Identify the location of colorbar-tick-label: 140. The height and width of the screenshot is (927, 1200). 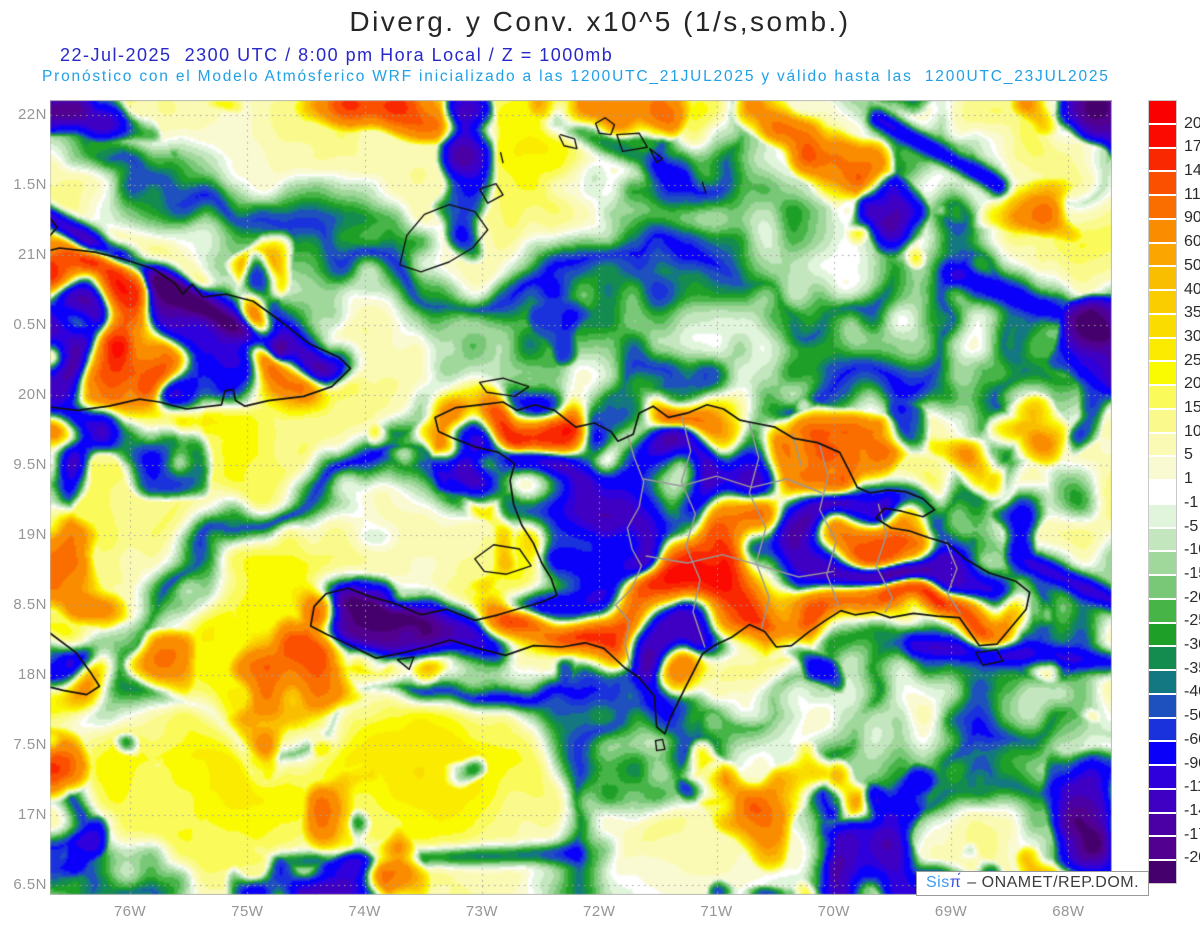
(1192, 171).